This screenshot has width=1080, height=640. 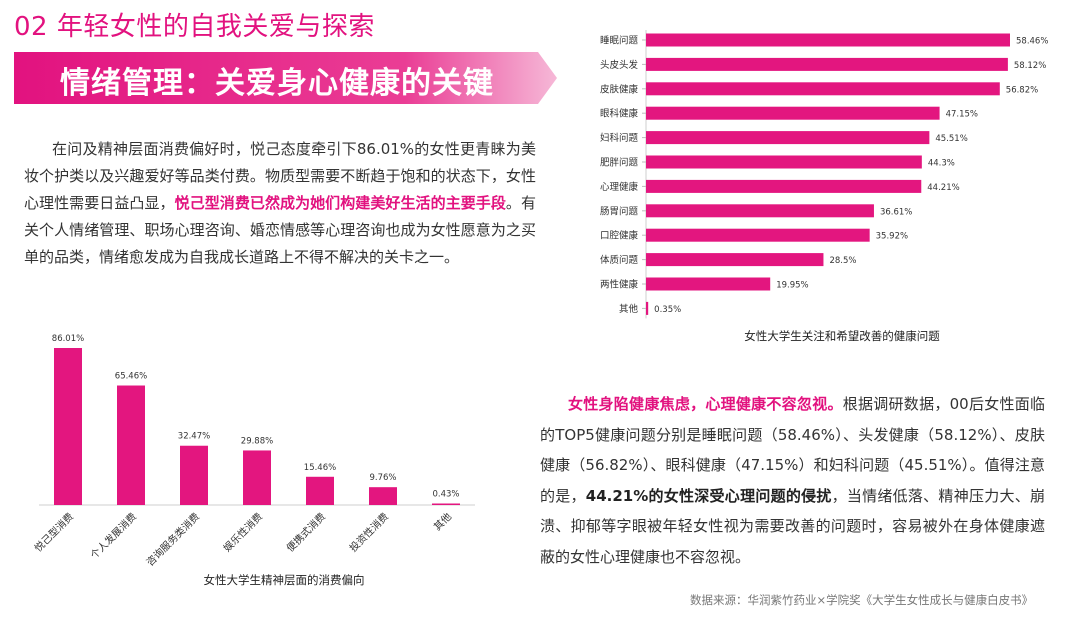 What do you see at coordinates (896, 212) in the screenshot?
I see `data-label: 36.61%` at bounding box center [896, 212].